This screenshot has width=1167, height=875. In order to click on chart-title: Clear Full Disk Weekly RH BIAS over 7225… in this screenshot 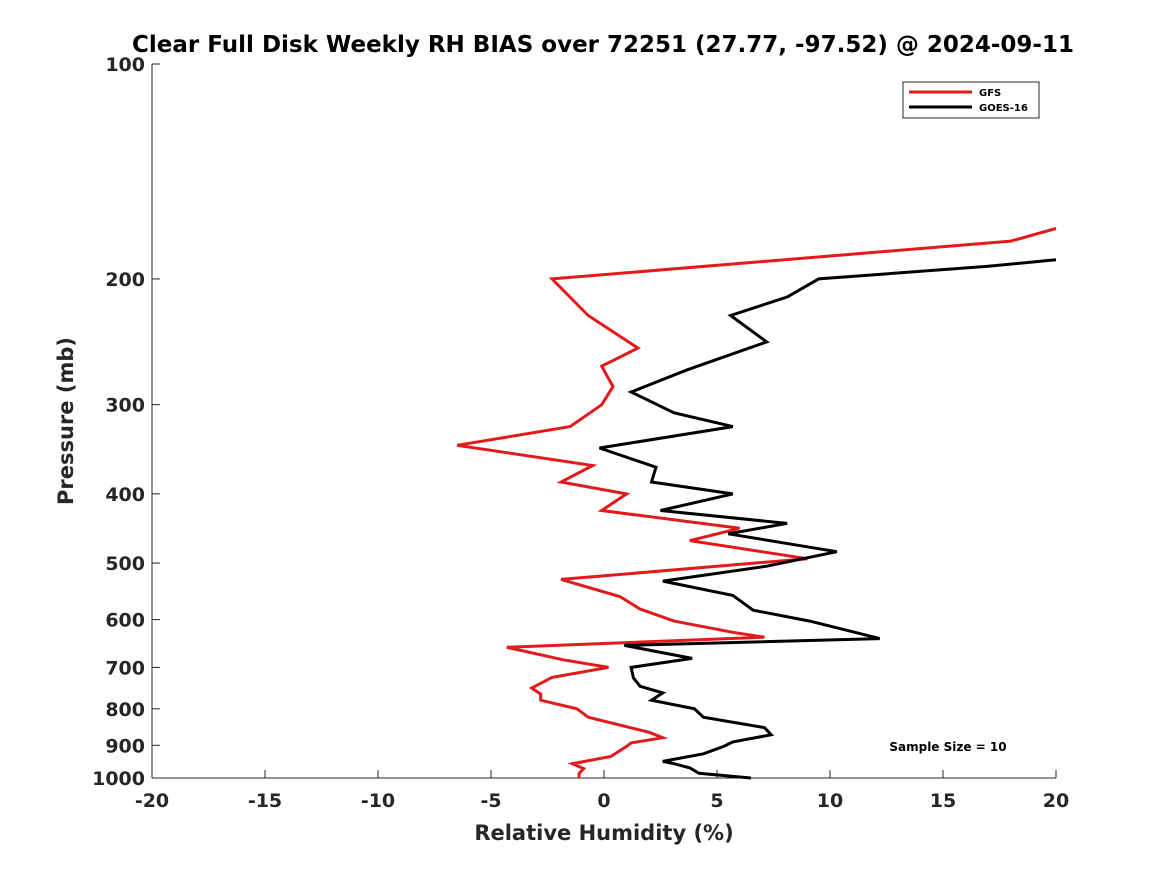, I will do `click(603, 45)`.